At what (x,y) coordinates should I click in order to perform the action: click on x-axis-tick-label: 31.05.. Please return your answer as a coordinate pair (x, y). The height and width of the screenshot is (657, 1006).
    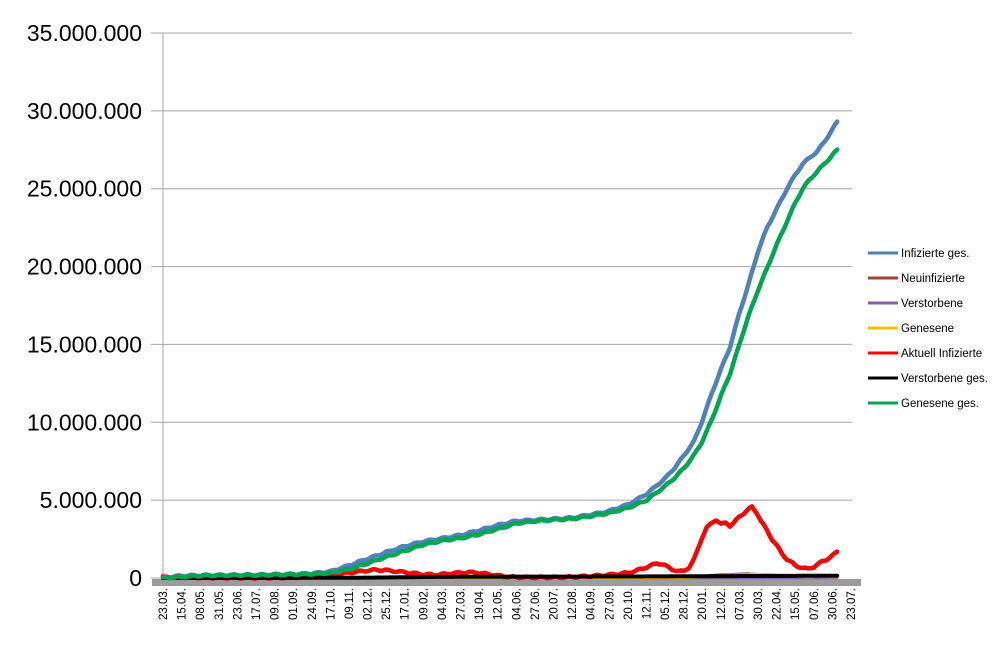
    Looking at the image, I should click on (220, 604).